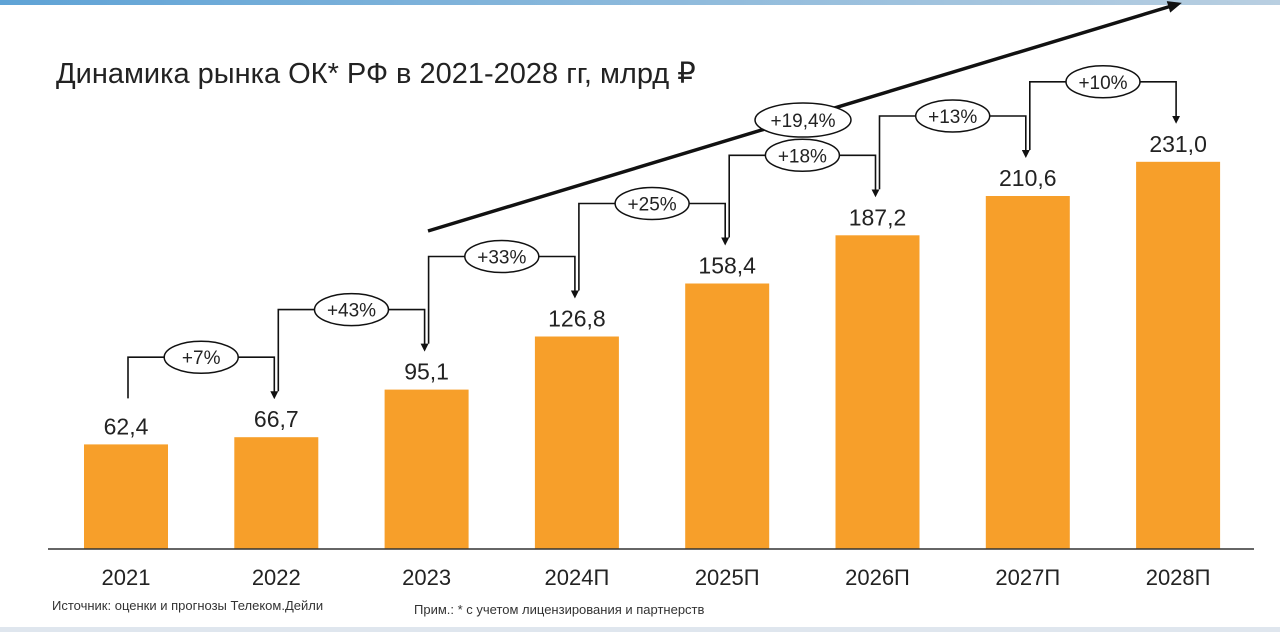 This screenshot has width=1280, height=632. I want to click on cagr-label: +19,4%, so click(803, 121).